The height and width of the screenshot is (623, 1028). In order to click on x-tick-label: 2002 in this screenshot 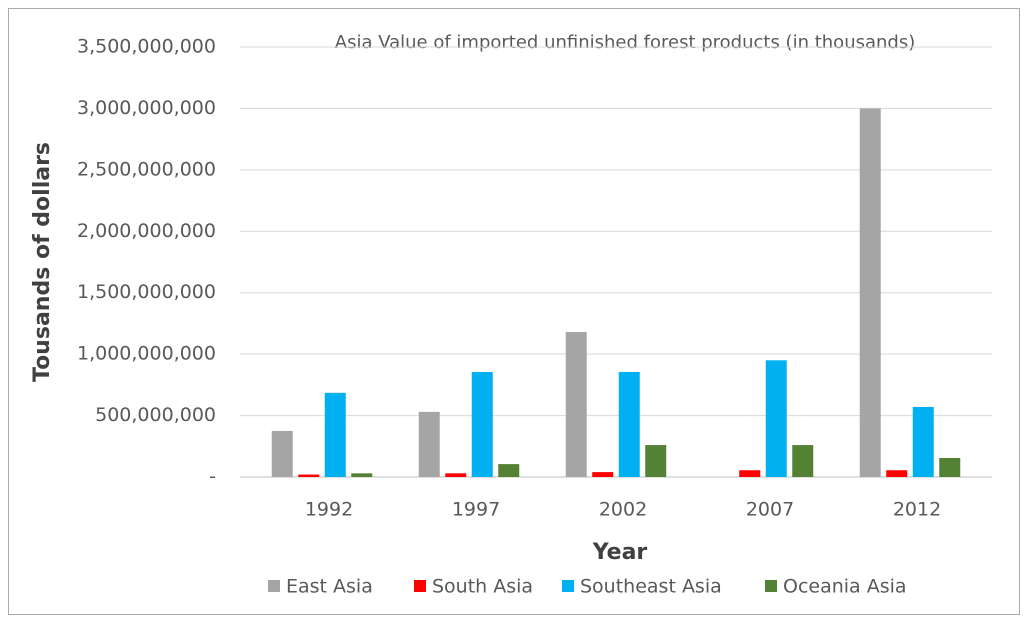, I will do `click(623, 510)`.